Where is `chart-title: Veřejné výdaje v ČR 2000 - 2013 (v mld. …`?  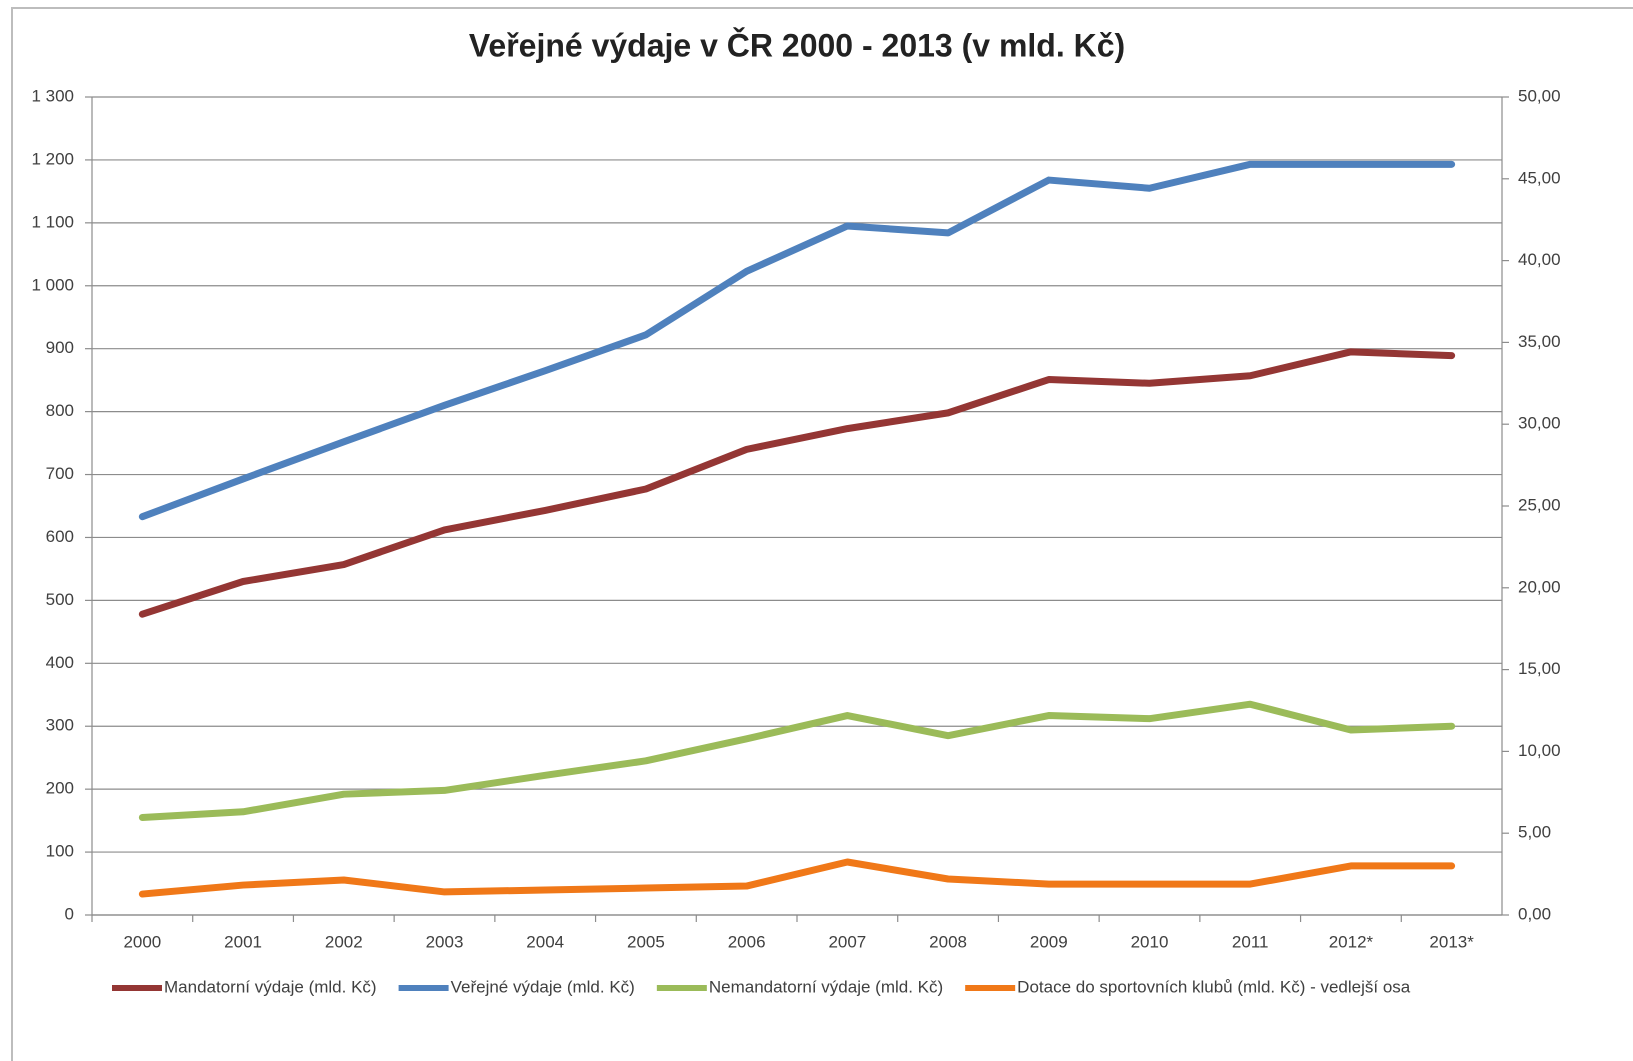 chart-title: Veřejné výdaje v ČR 2000 - 2013 (v mld. … is located at coordinates (797, 45).